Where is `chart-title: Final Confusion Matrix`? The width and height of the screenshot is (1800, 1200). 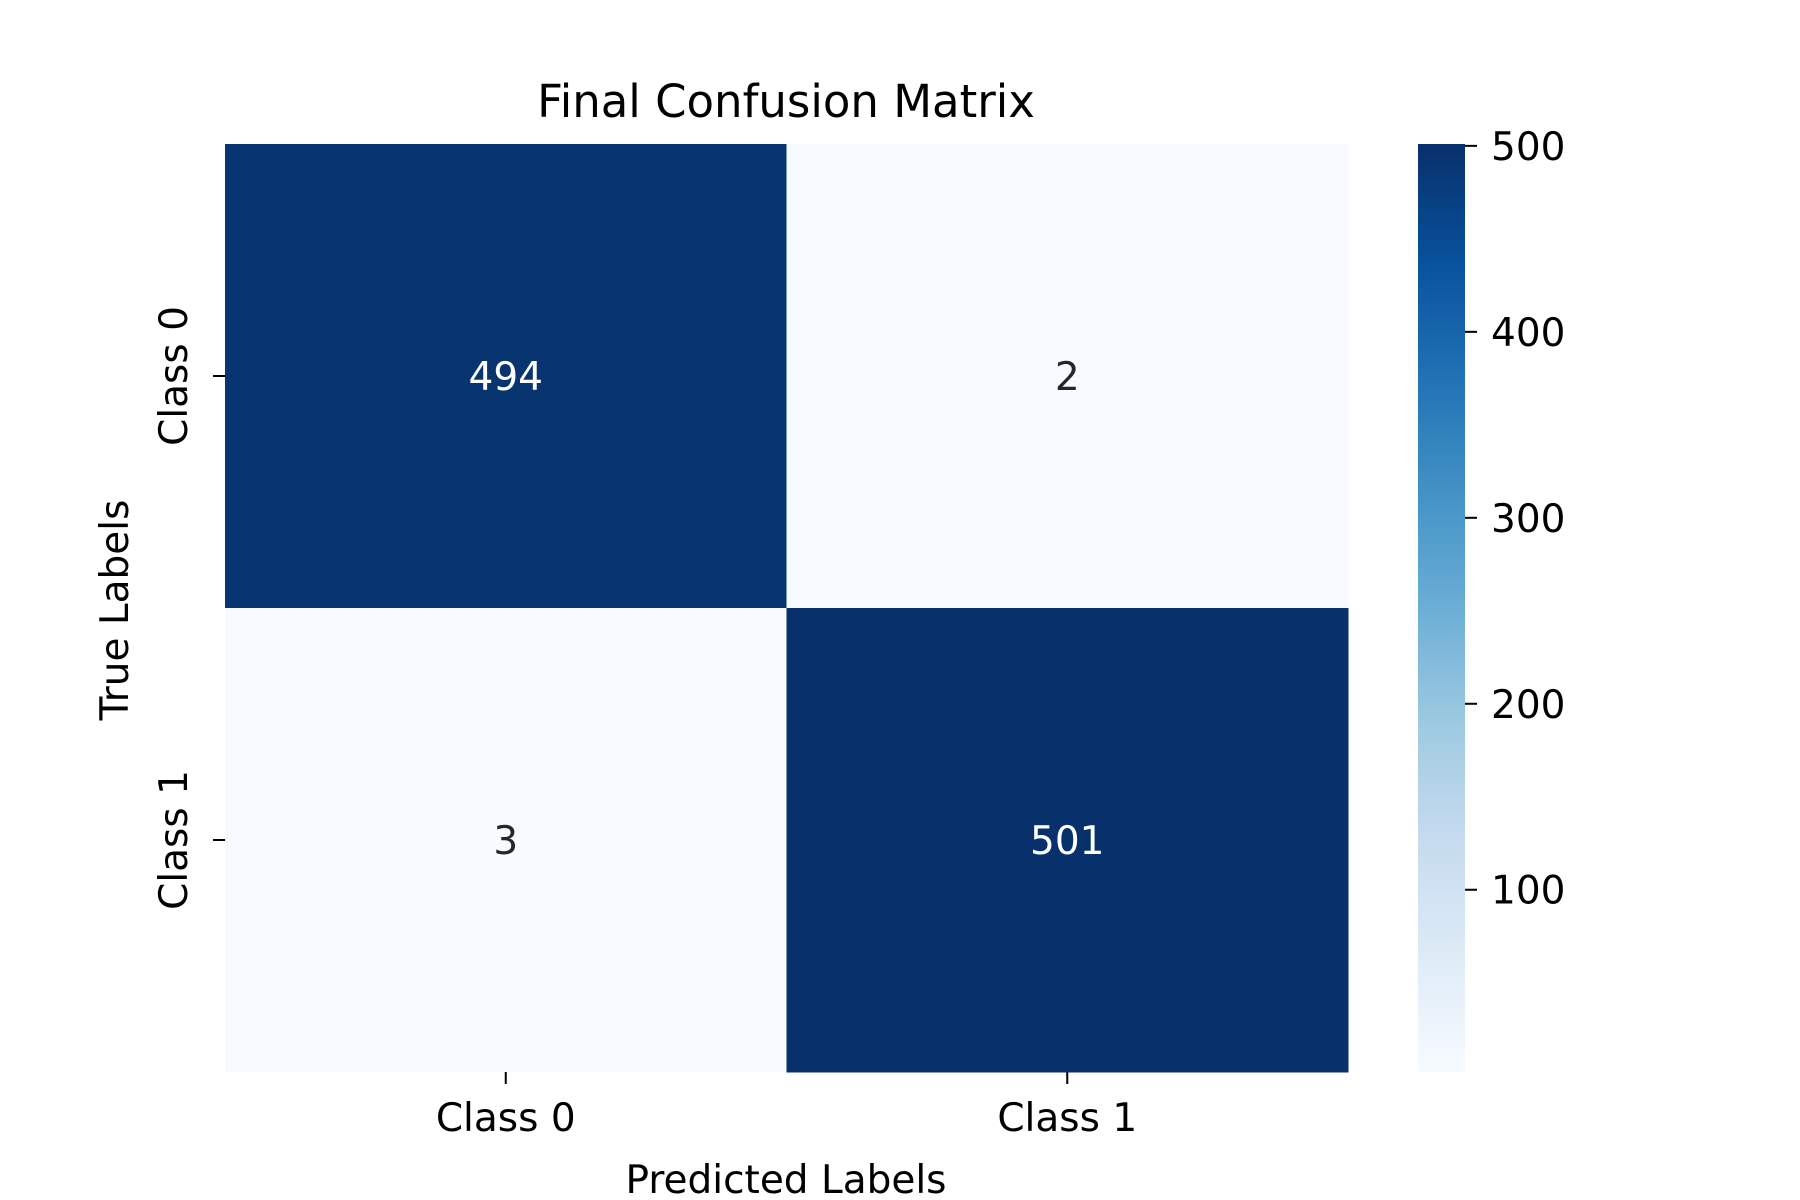
chart-title: Final Confusion Matrix is located at coordinates (786, 101).